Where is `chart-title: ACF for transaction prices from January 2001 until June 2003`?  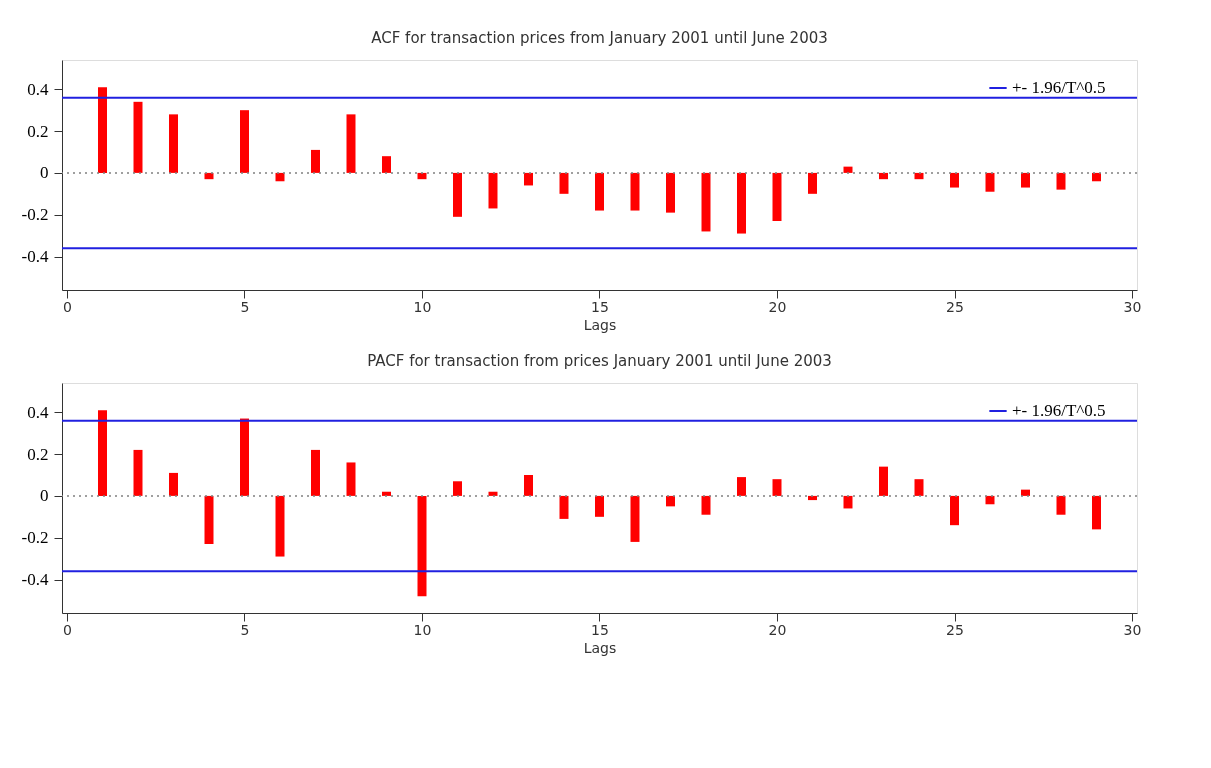 chart-title: ACF for transaction prices from January 2001 until June 2003 is located at coordinates (599, 38).